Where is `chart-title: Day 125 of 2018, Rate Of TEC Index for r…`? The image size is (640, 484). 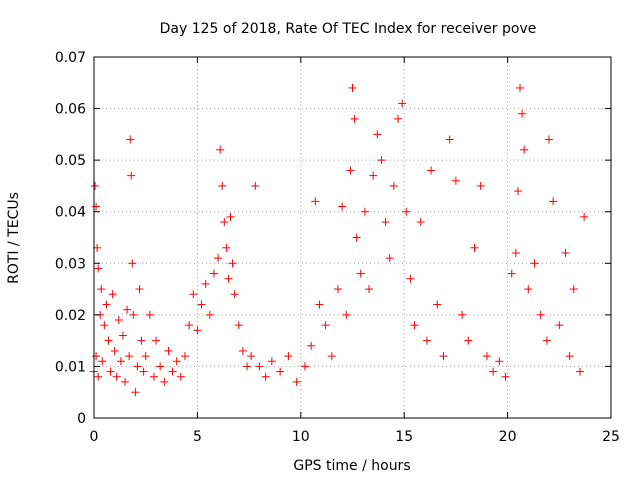 chart-title: Day 125 of 2018, Rate Of TEC Index for r… is located at coordinates (348, 29).